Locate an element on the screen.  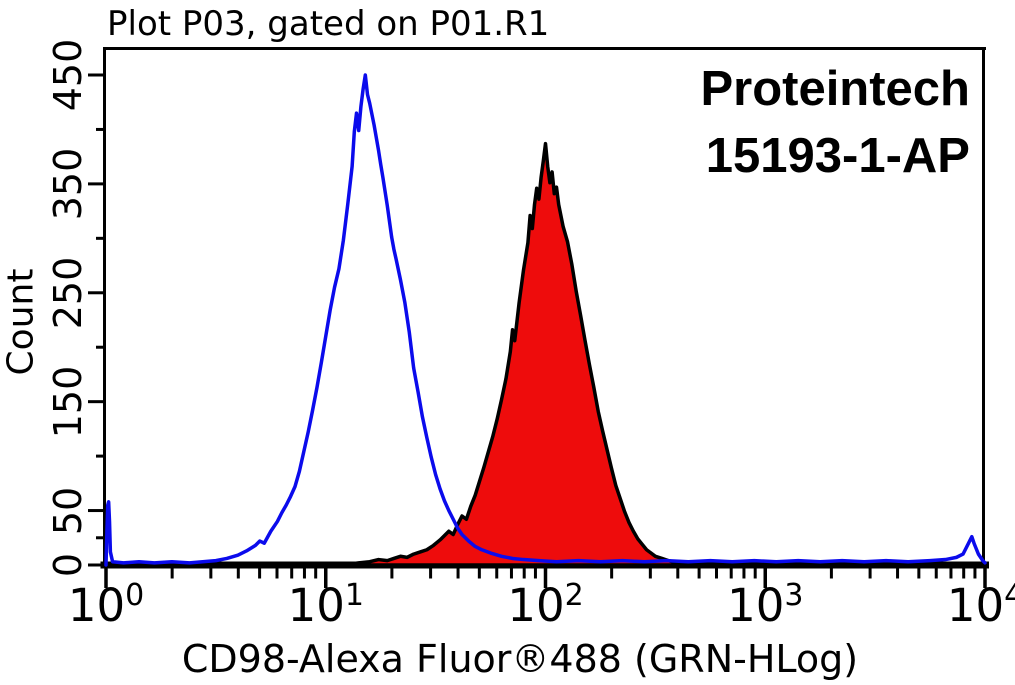
x-axis-title: CD98-Alexa Fluor®488 (GRN-HLog) is located at coordinates (520, 659).